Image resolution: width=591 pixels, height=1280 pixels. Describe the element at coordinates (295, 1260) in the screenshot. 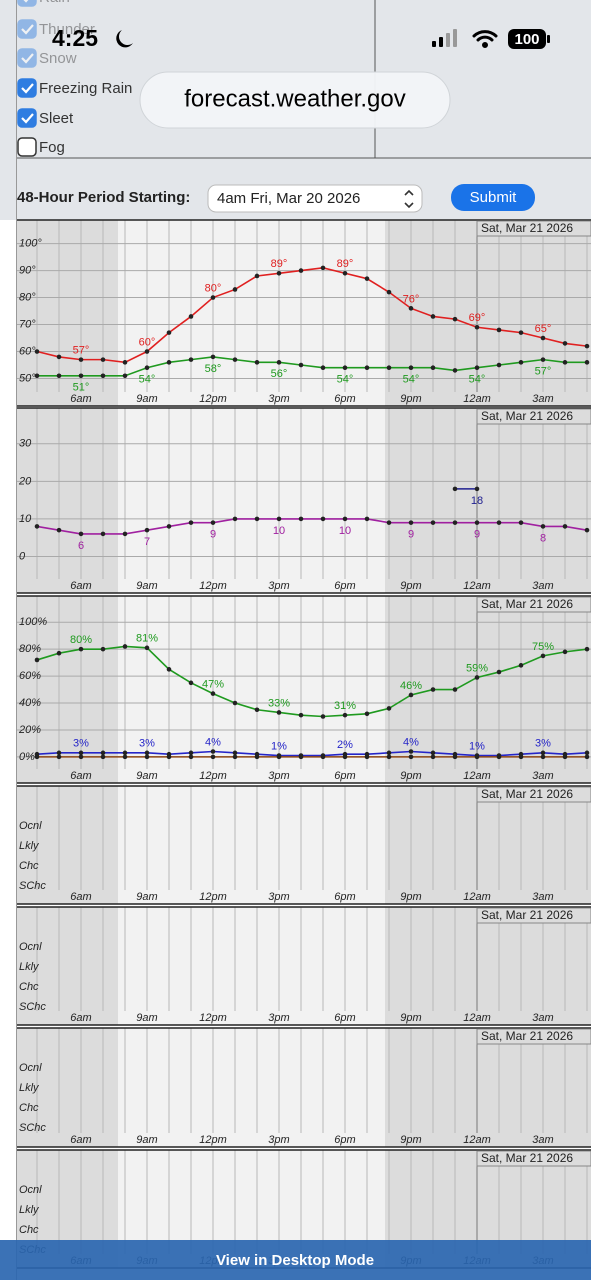

I see `desktop-banner` at that location.